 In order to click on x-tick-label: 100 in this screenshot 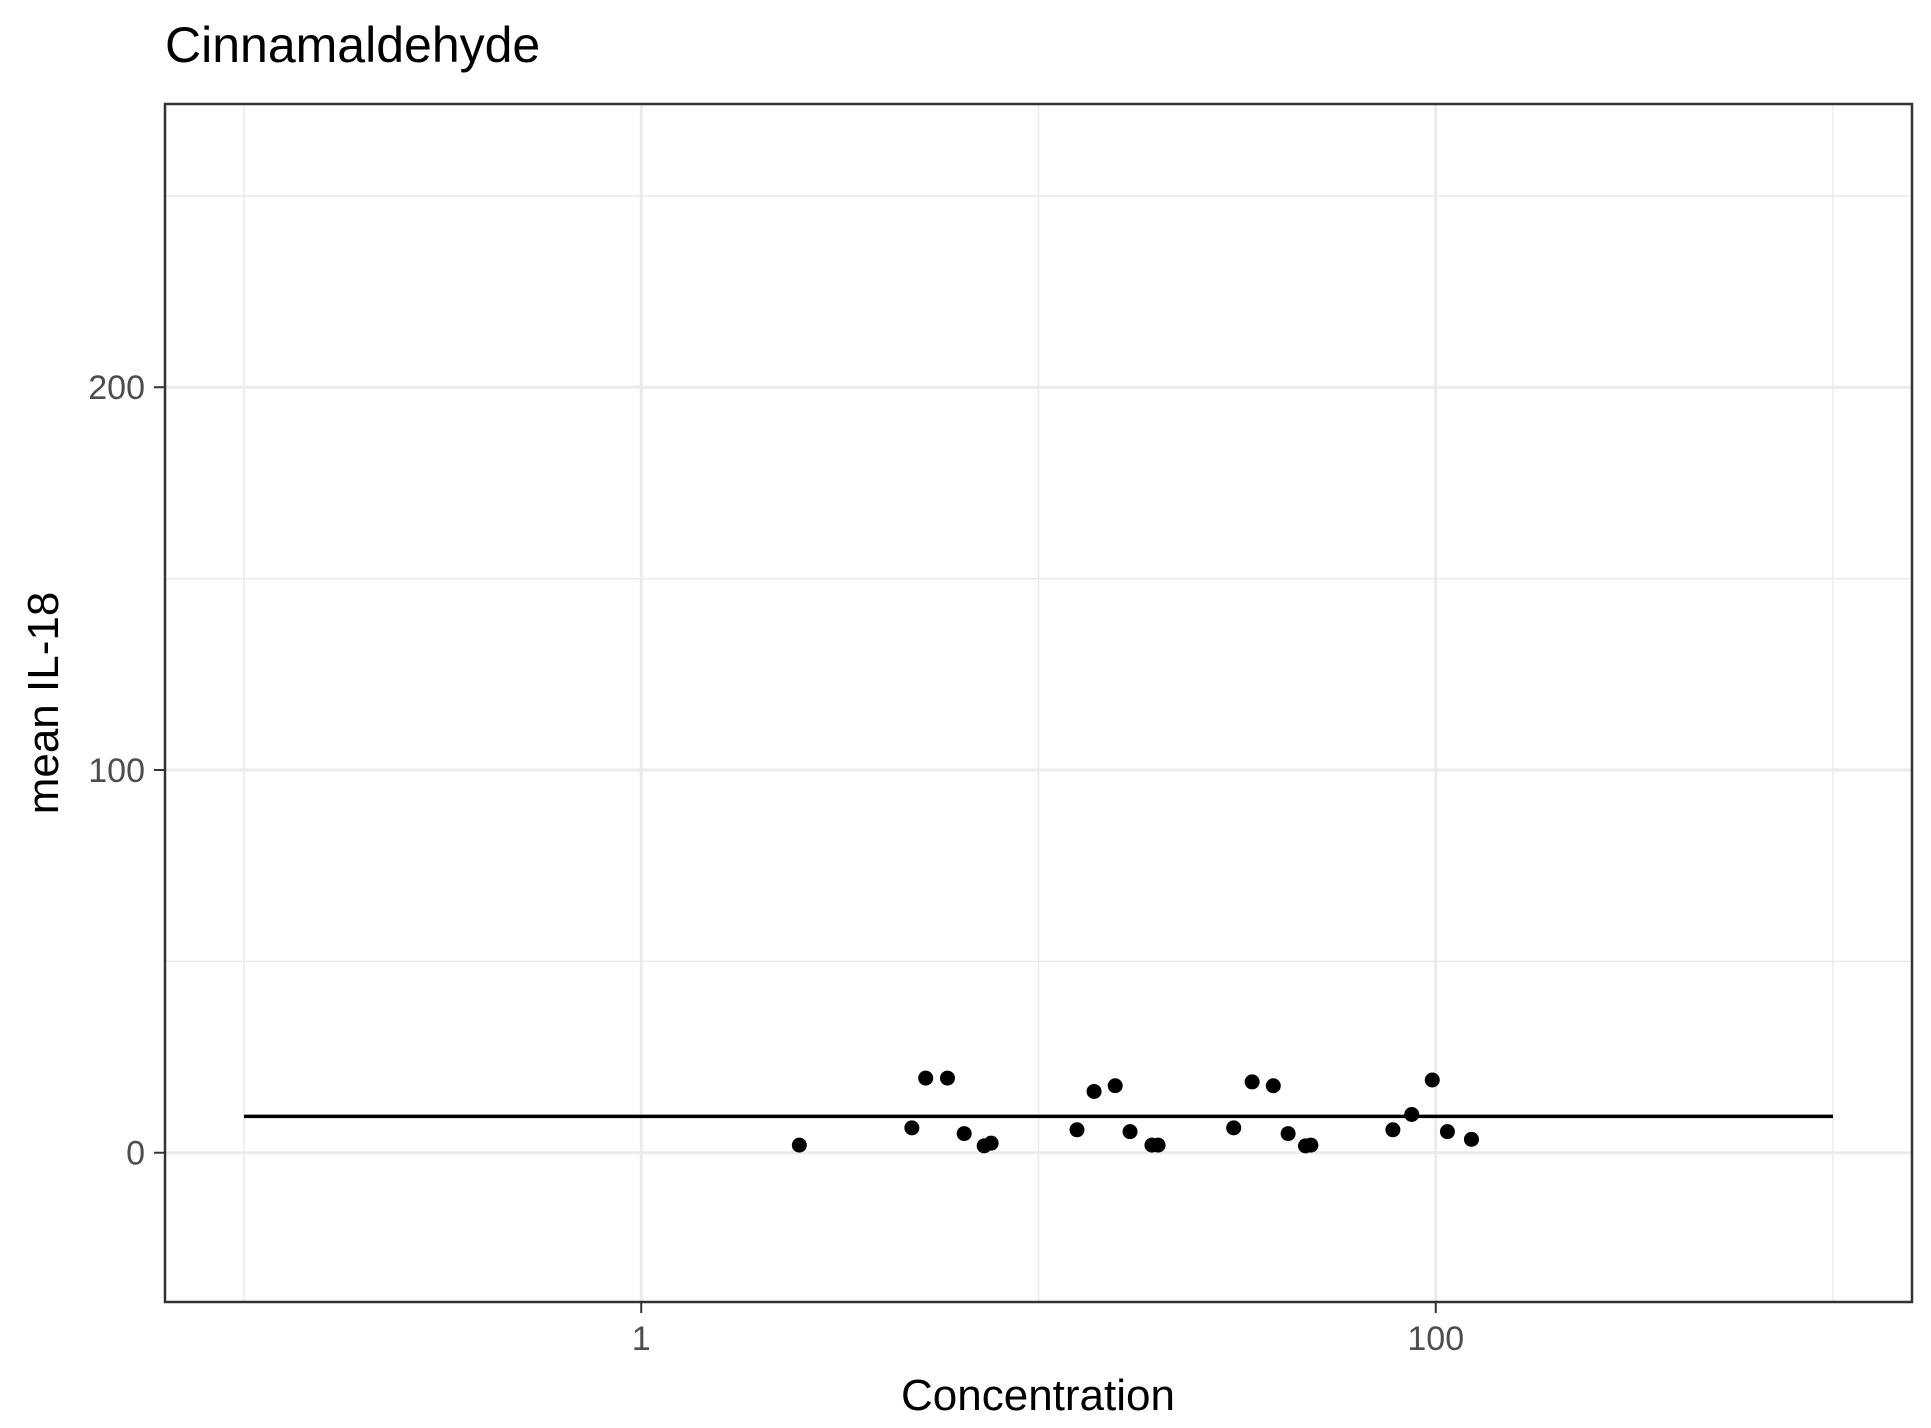, I will do `click(1435, 1339)`.